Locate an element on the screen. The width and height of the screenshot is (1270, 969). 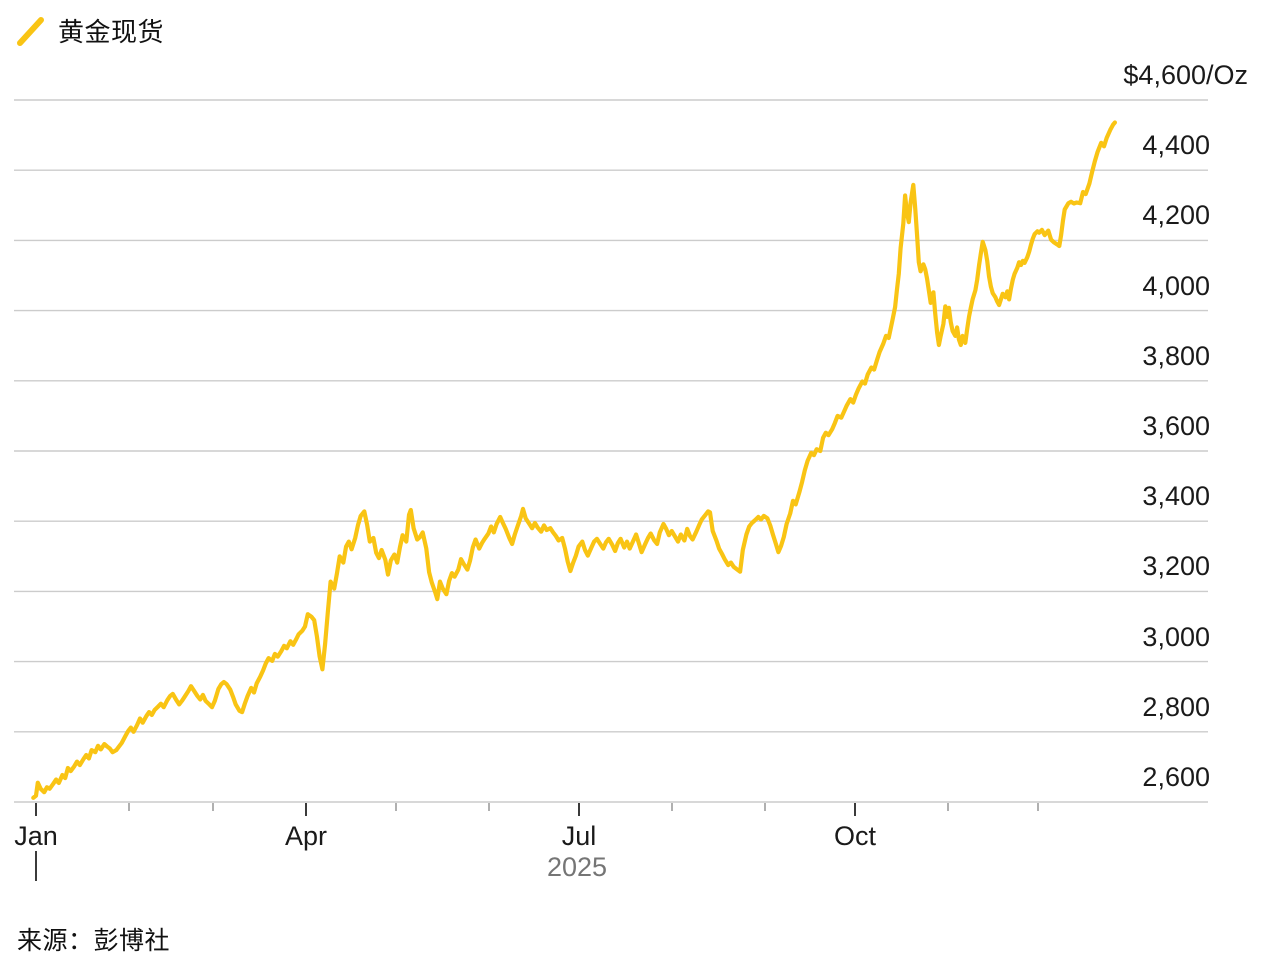
y-axis-label: 3,200 is located at coordinates (1176, 566).